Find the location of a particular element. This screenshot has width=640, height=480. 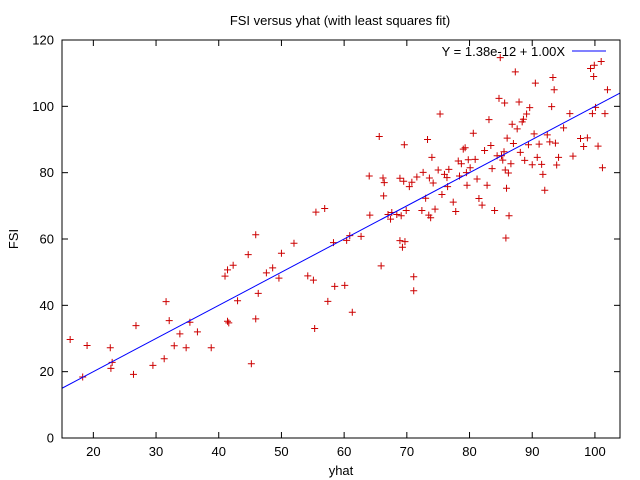

x-tick-label: 80 is located at coordinates (469, 451).